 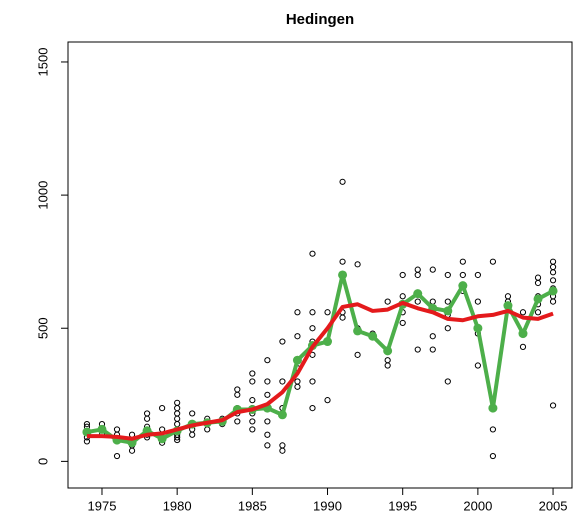 I want to click on y-tick-label: 500, so click(x=42, y=328).